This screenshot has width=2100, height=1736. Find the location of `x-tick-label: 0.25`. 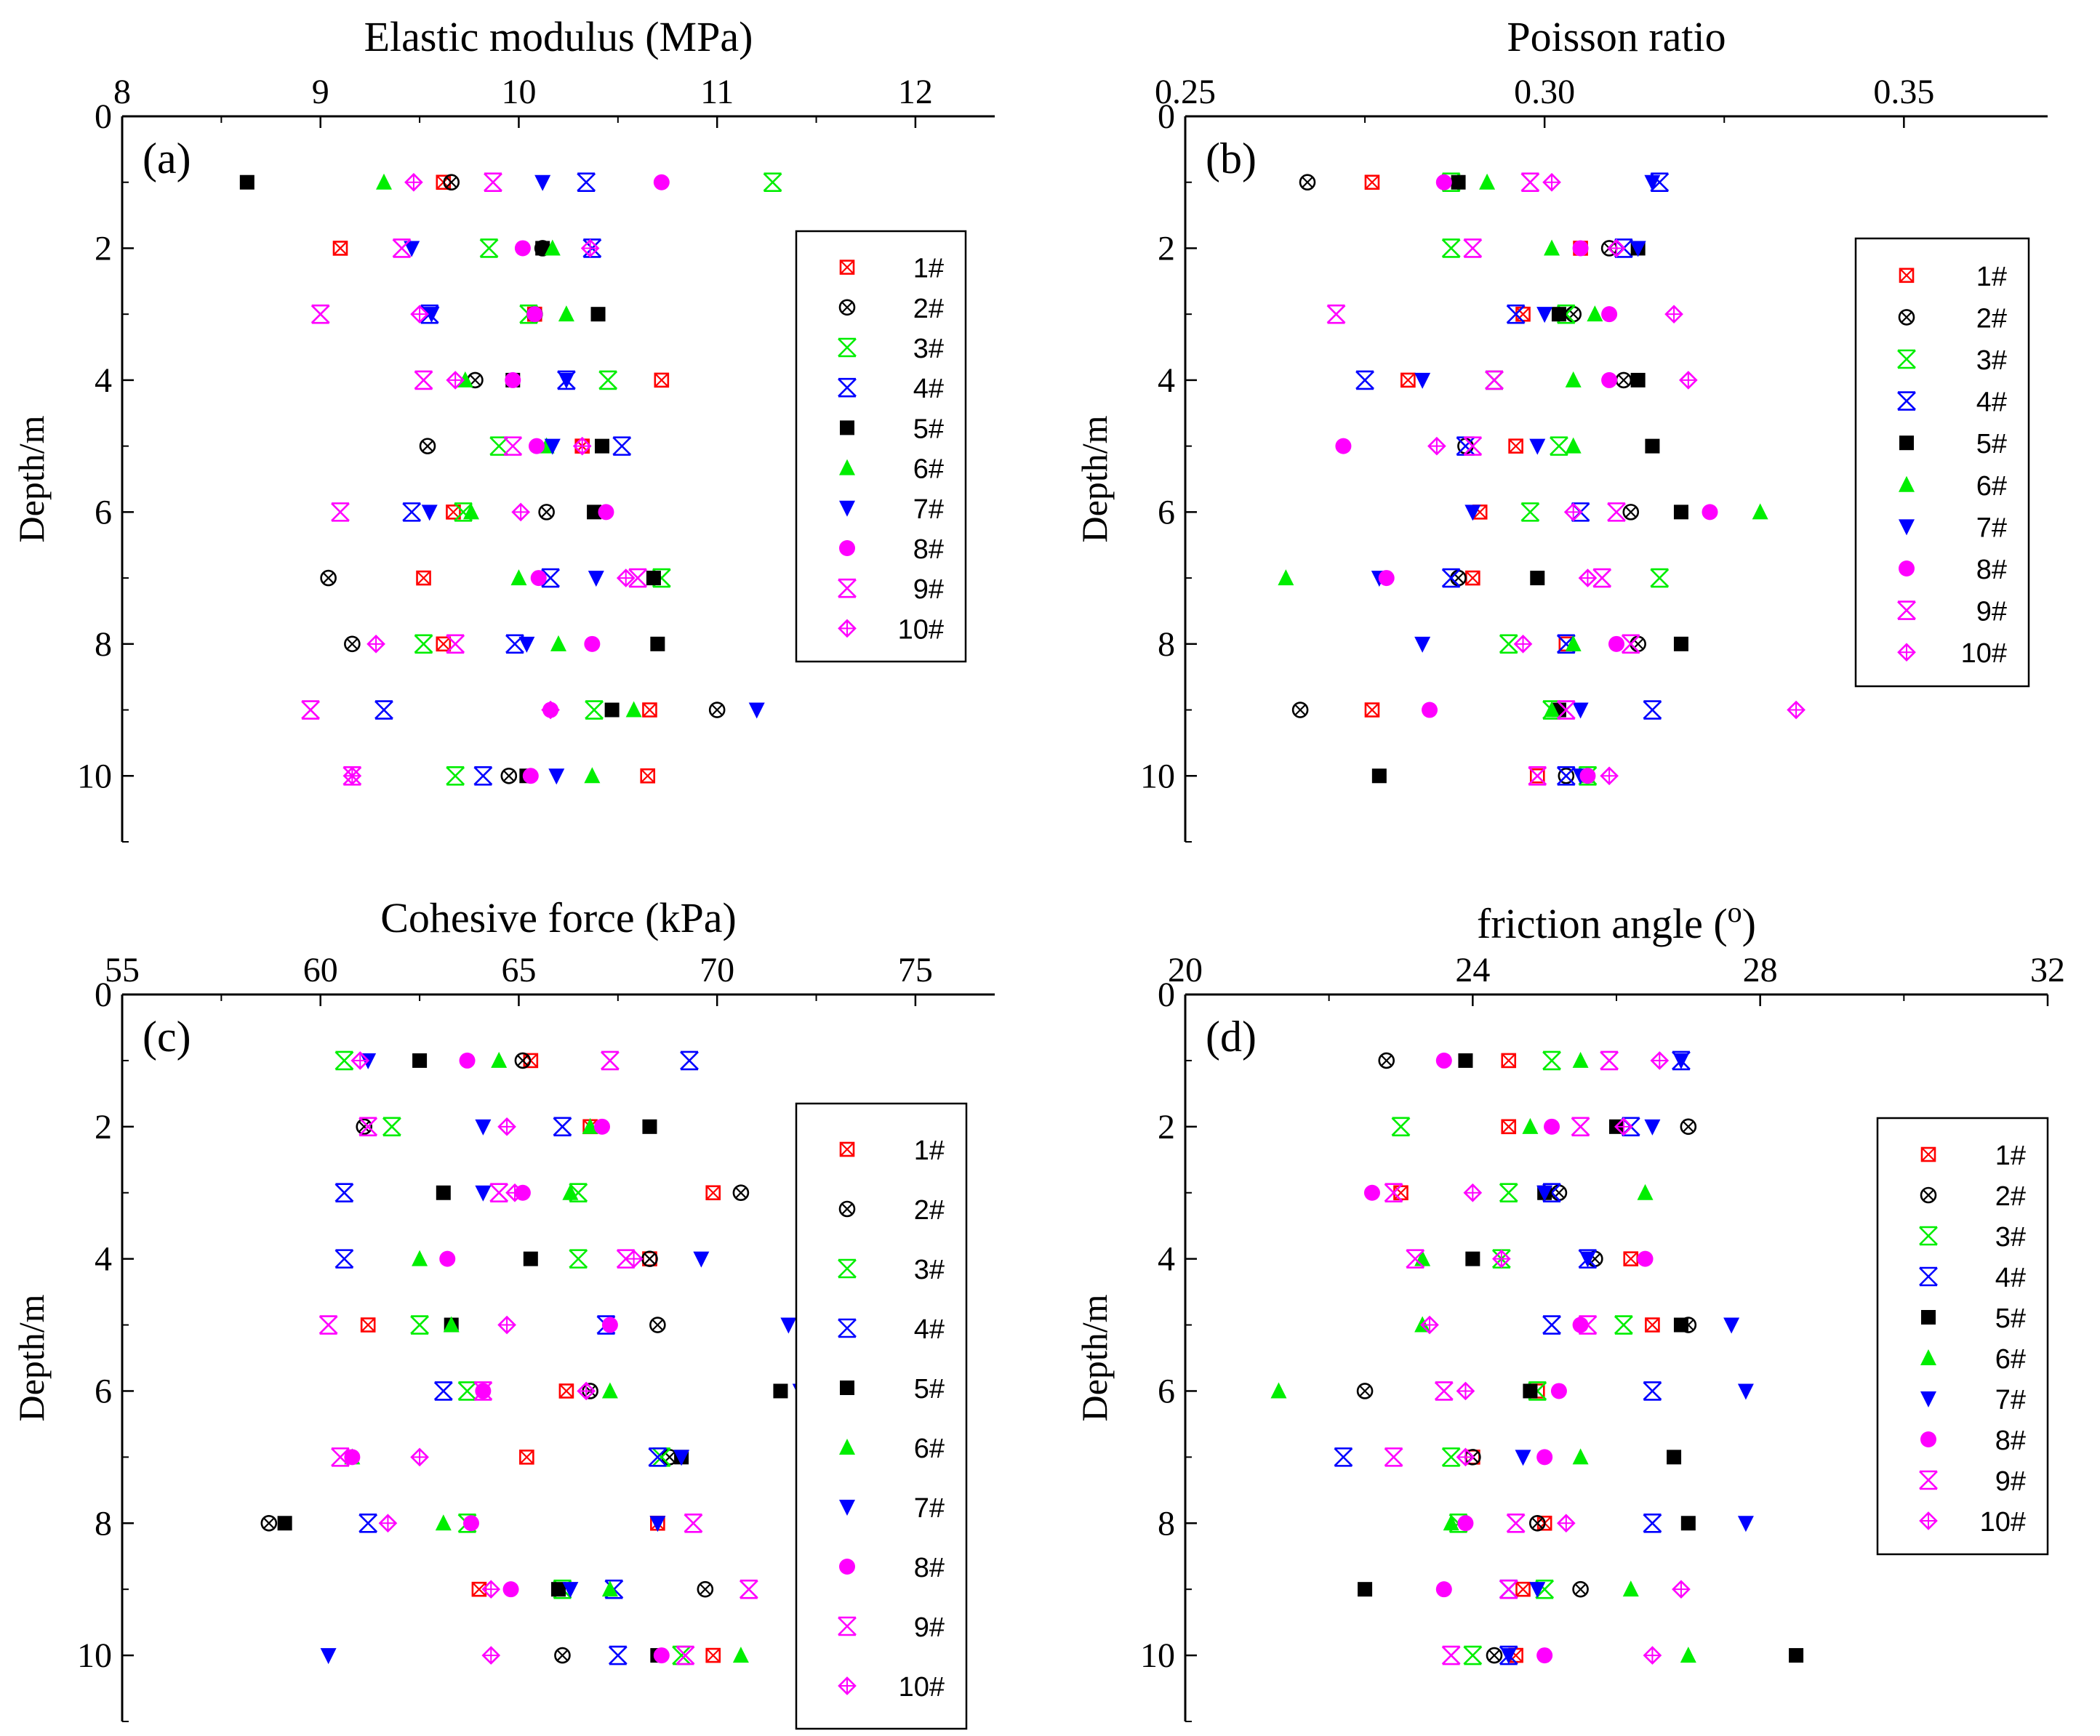

x-tick-label: 0.25 is located at coordinates (1185, 92).